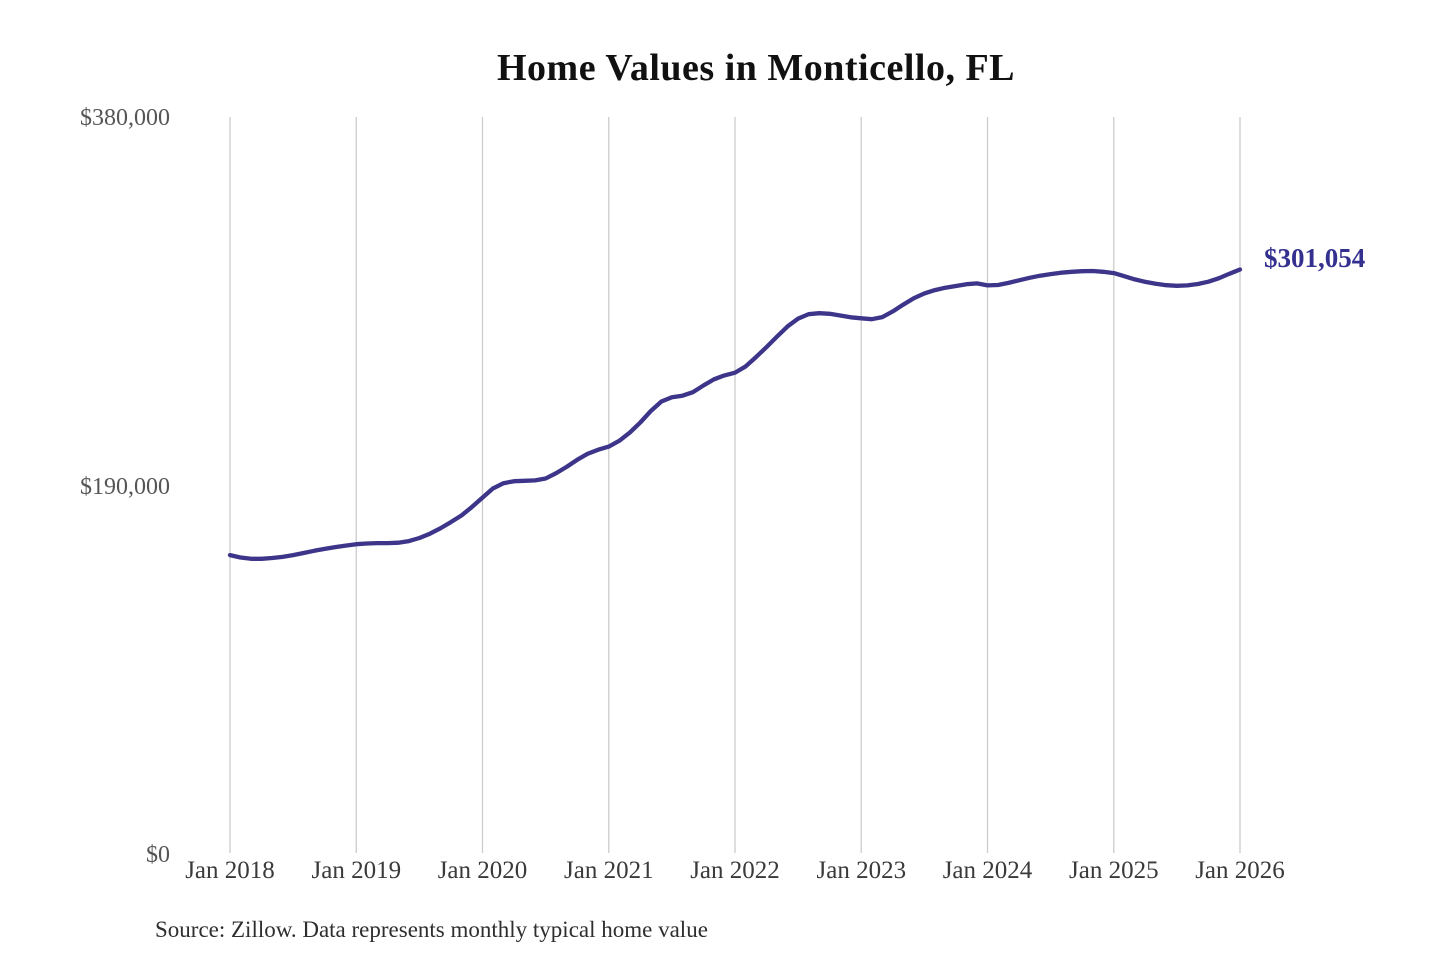  Describe the element at coordinates (1114, 870) in the screenshot. I see `x-axis-tick-label: Jan 2025` at that location.